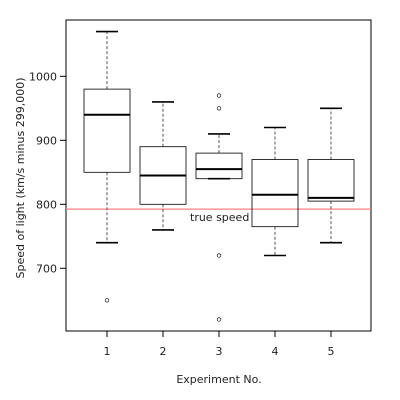  What do you see at coordinates (331, 351) in the screenshot?
I see `x-tick-label-5: 5` at bounding box center [331, 351].